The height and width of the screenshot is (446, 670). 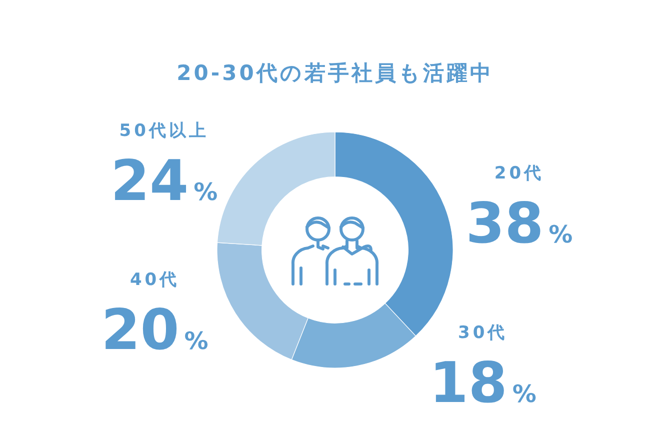 I want to click on data-label: 24%, so click(x=164, y=181).